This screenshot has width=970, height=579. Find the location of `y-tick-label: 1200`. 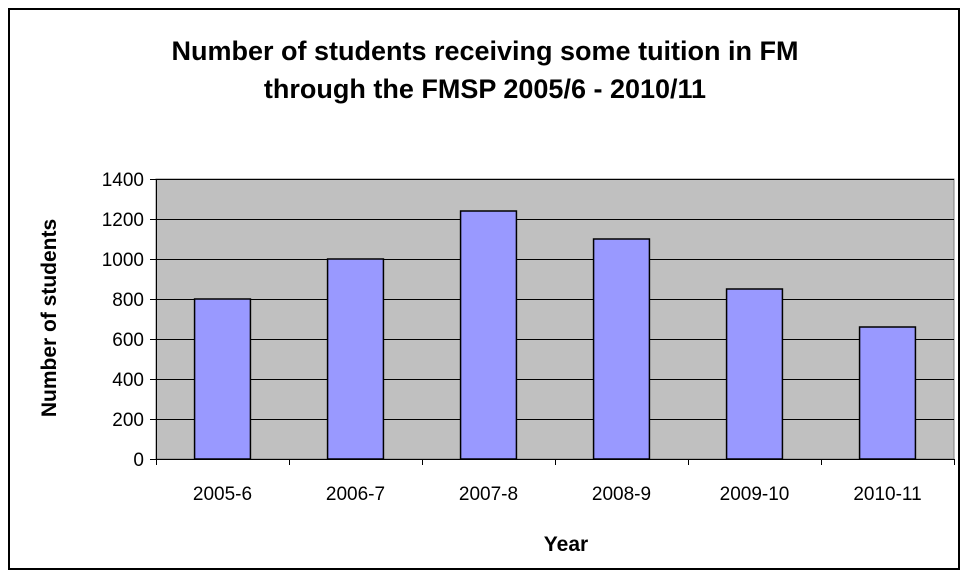

y-tick-label: 1200 is located at coordinates (123, 220).